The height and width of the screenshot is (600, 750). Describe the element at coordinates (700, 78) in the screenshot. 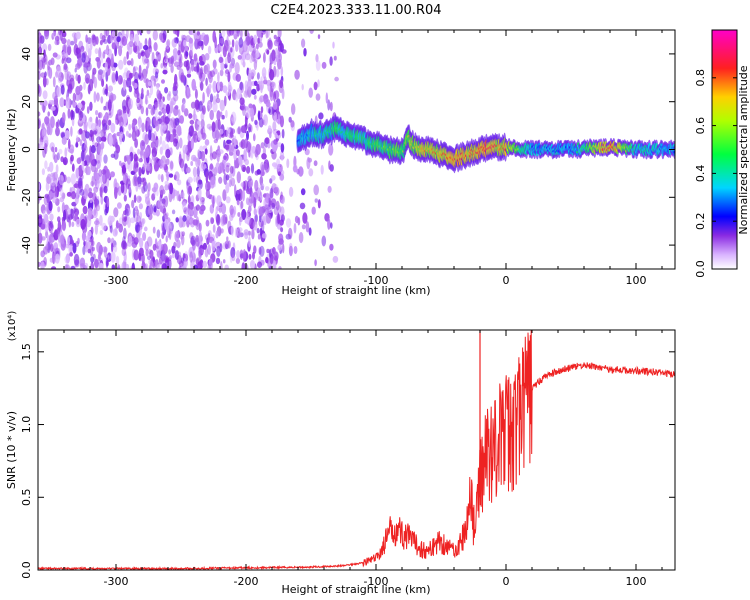

I see `colorbar-tick-label: 0.8` at that location.